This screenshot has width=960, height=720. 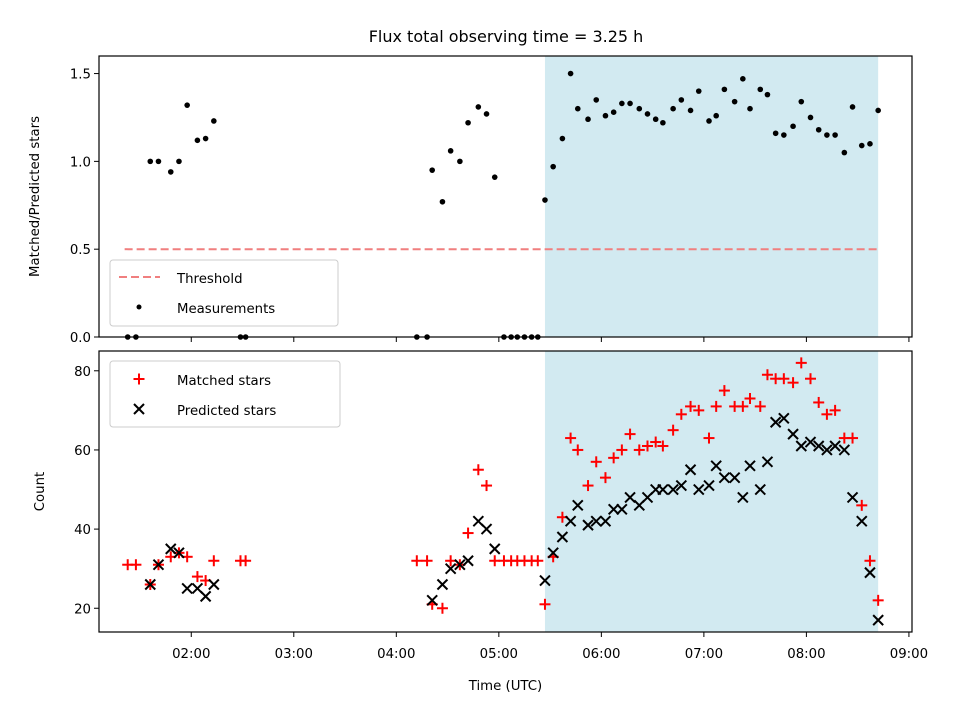 What do you see at coordinates (601, 654) in the screenshot?
I see `bottom-xtick-label: 06:00` at bounding box center [601, 654].